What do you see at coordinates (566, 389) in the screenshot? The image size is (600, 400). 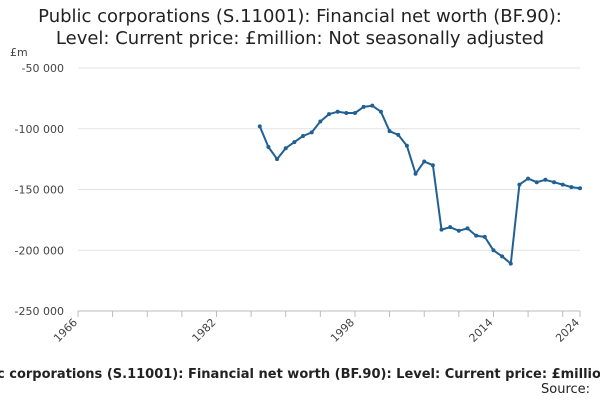 I see `source-label: Source:` at bounding box center [566, 389].